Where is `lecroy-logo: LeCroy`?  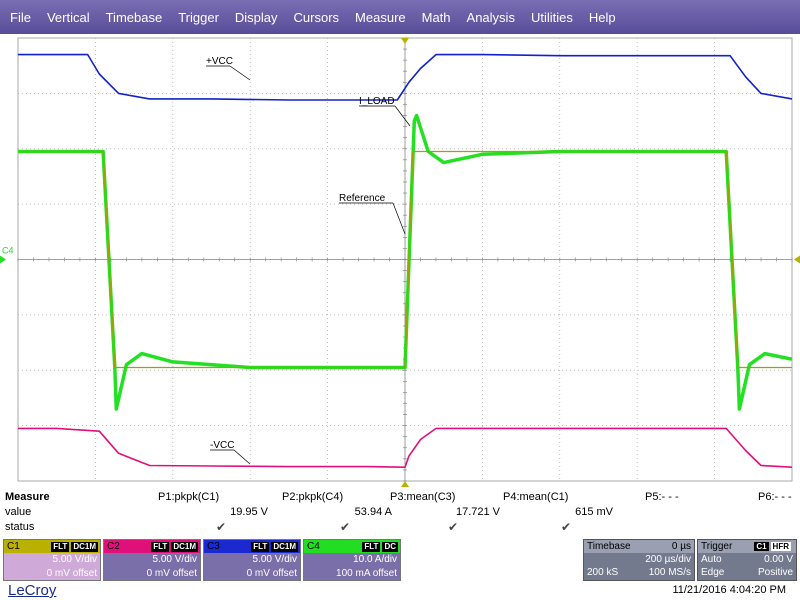 lecroy-logo: LeCroy is located at coordinates (32, 590).